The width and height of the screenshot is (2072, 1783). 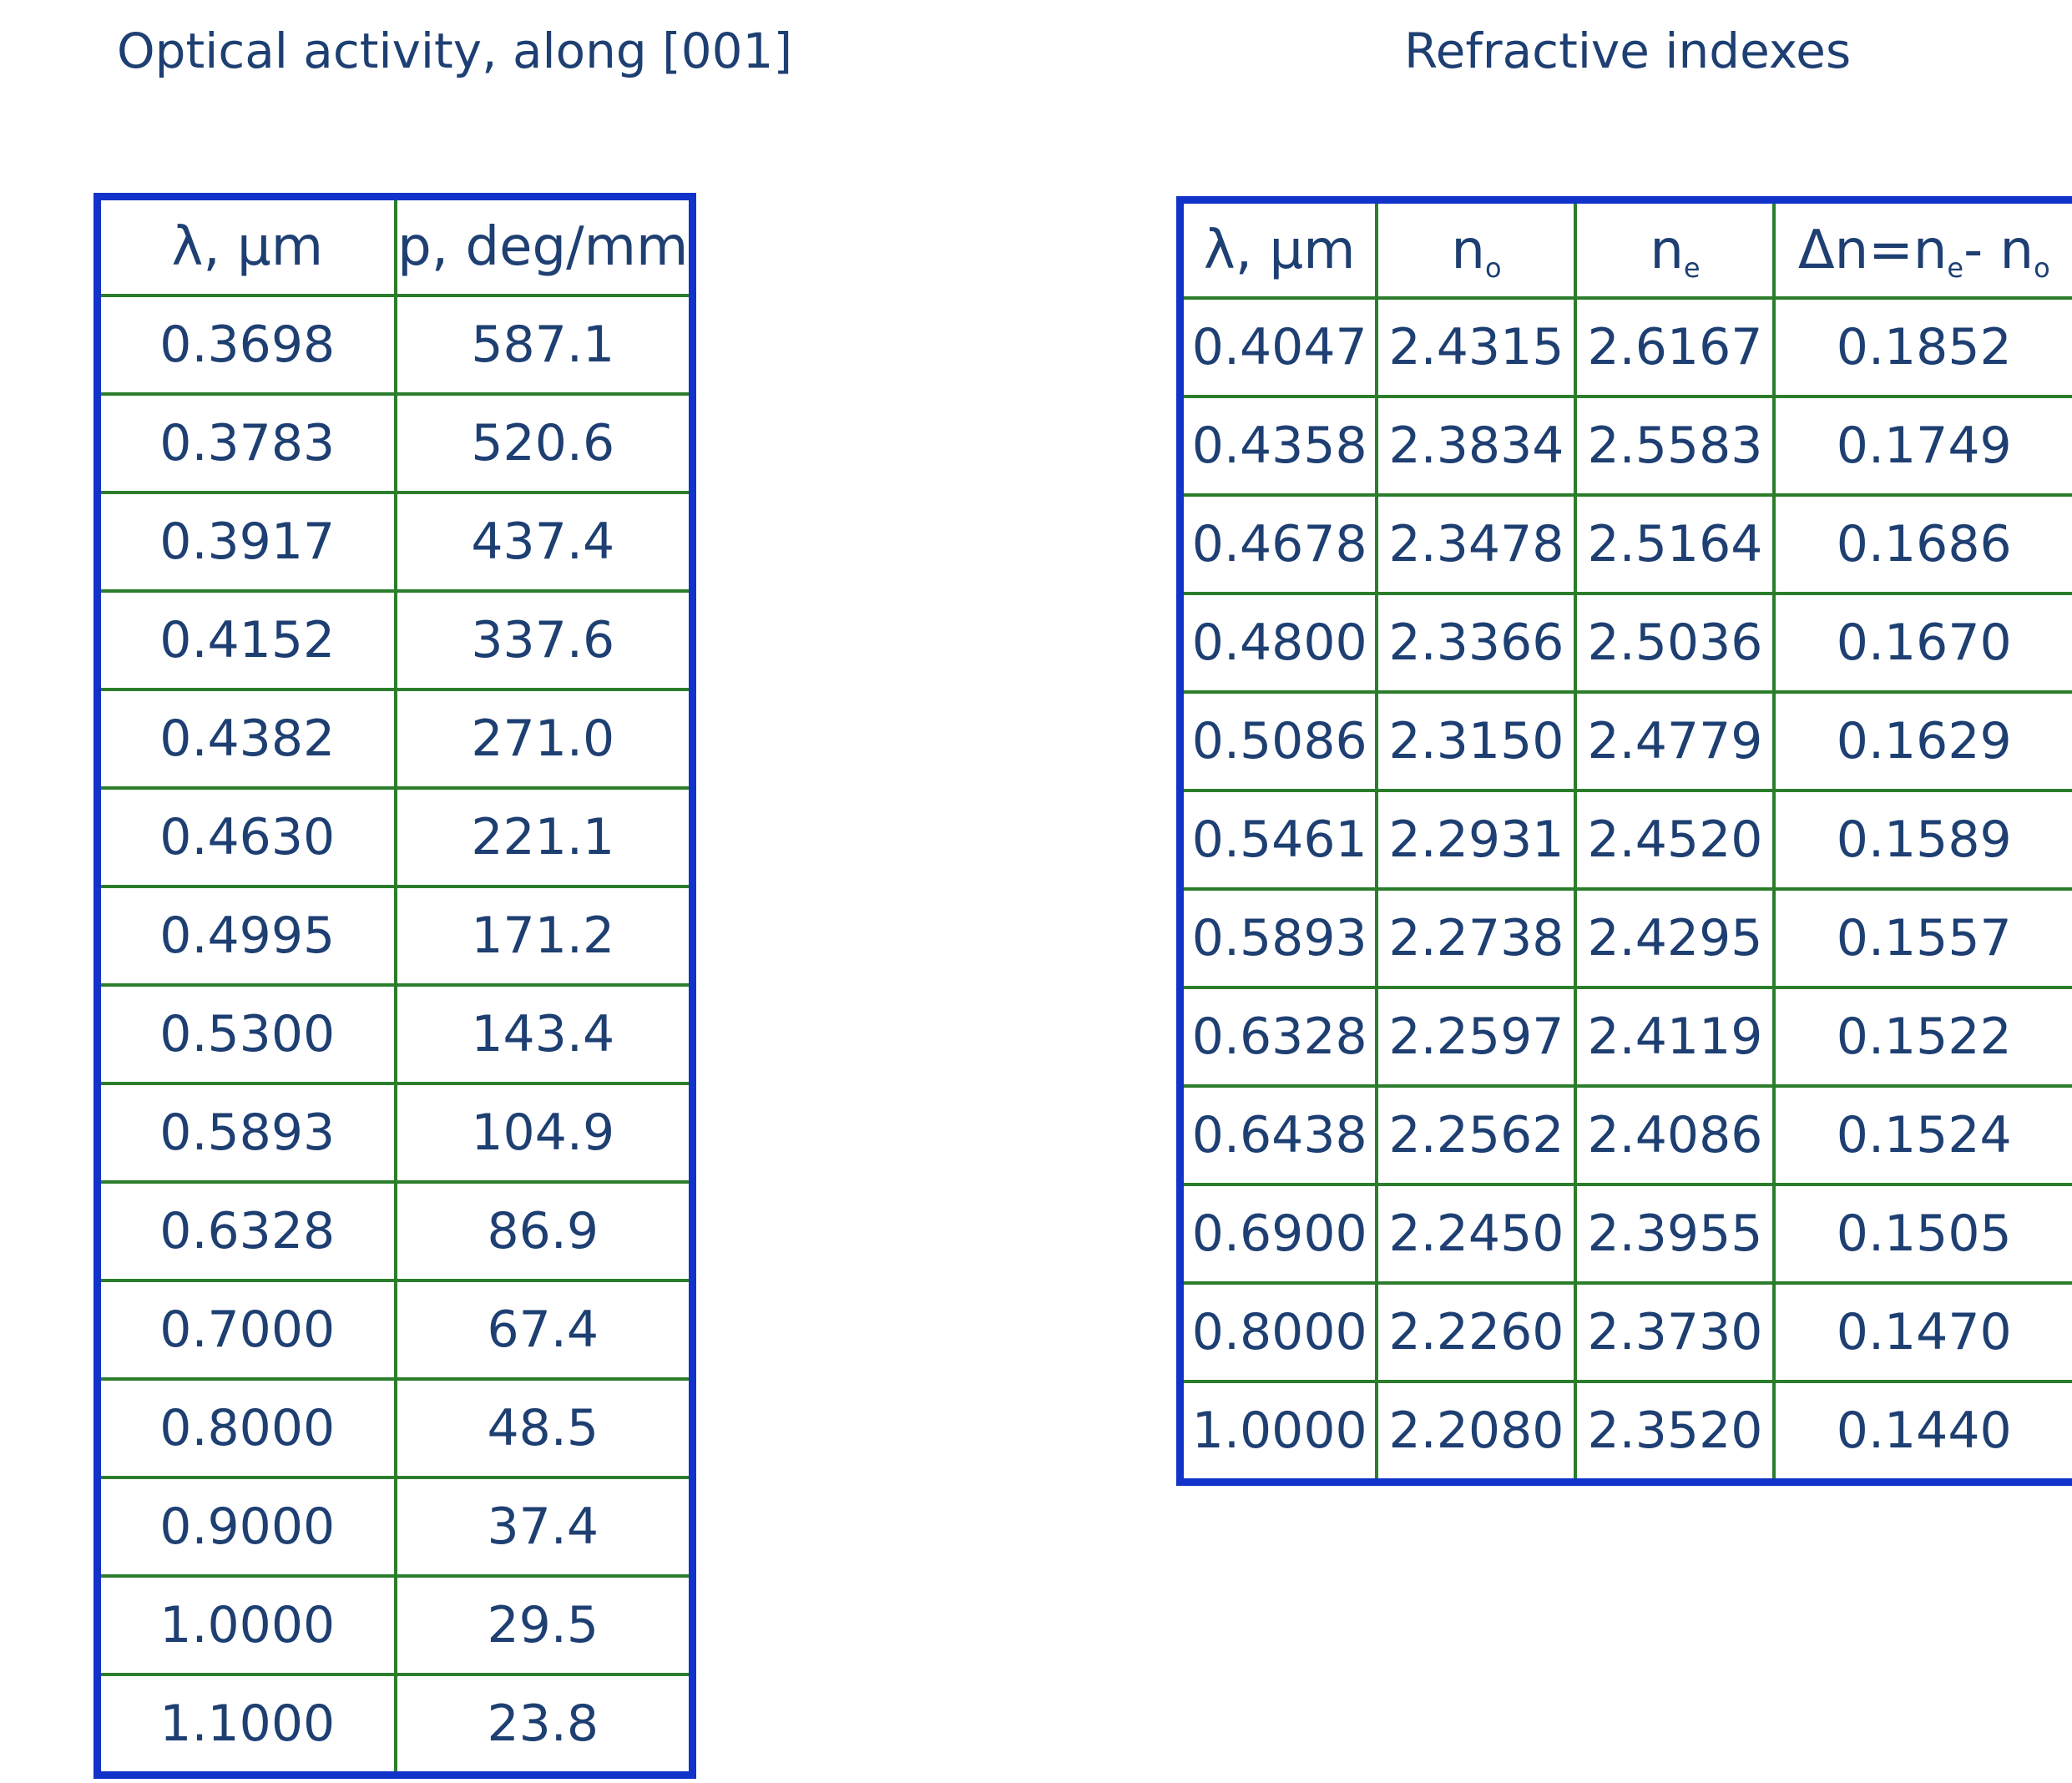 I want to click on refractive-indexes-title: Refractive indexes, so click(x=1628, y=51).